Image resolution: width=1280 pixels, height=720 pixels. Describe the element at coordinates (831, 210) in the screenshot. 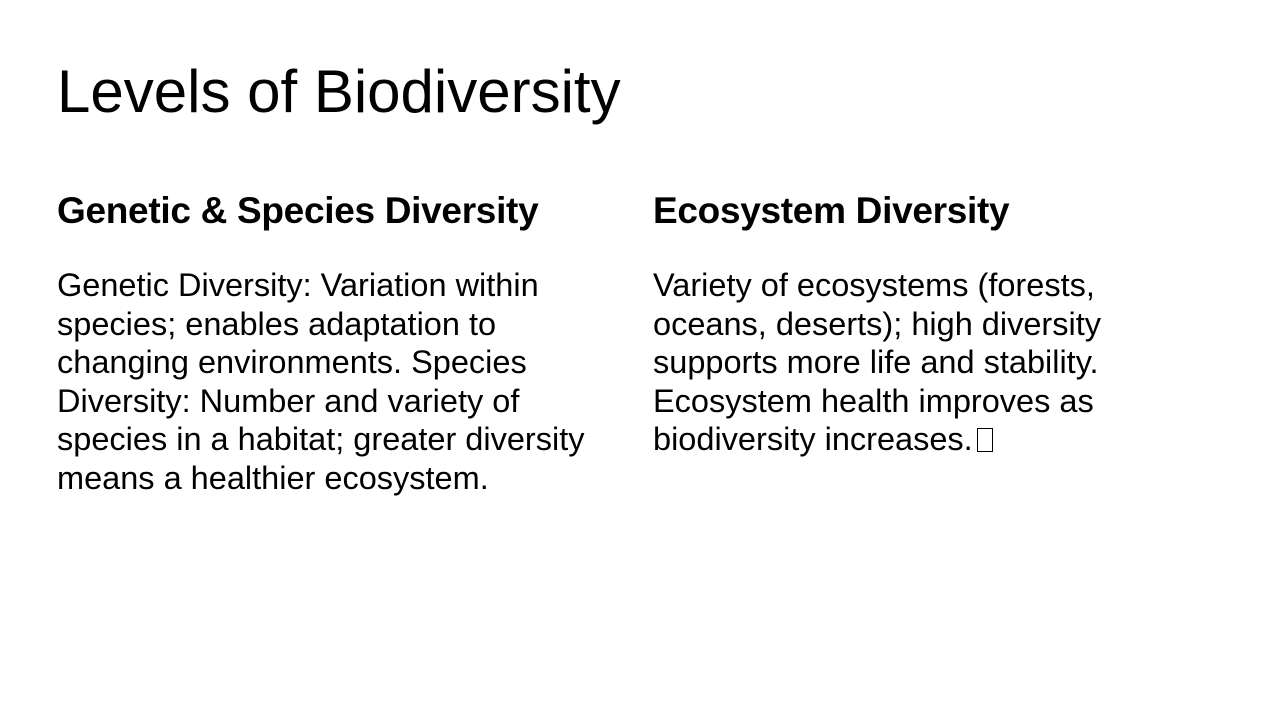

I see `right-heading: Ecosystem Diversity` at that location.